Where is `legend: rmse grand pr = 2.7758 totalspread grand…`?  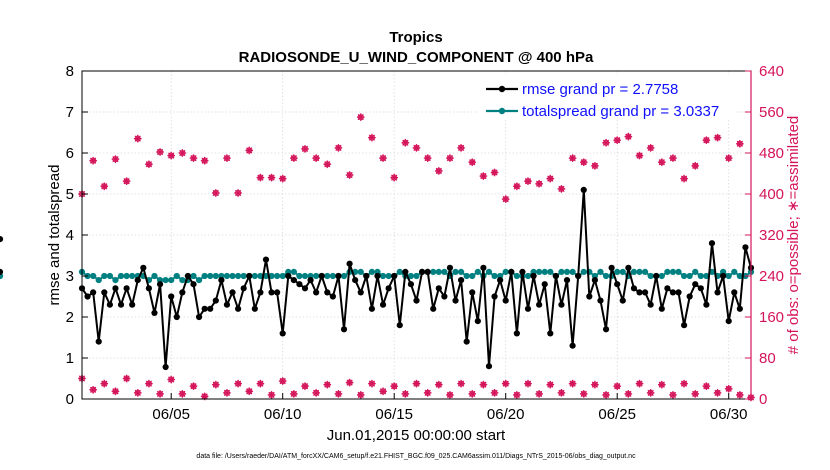 legend: rmse grand pr = 2.7758 totalspread grand… is located at coordinates (607, 97).